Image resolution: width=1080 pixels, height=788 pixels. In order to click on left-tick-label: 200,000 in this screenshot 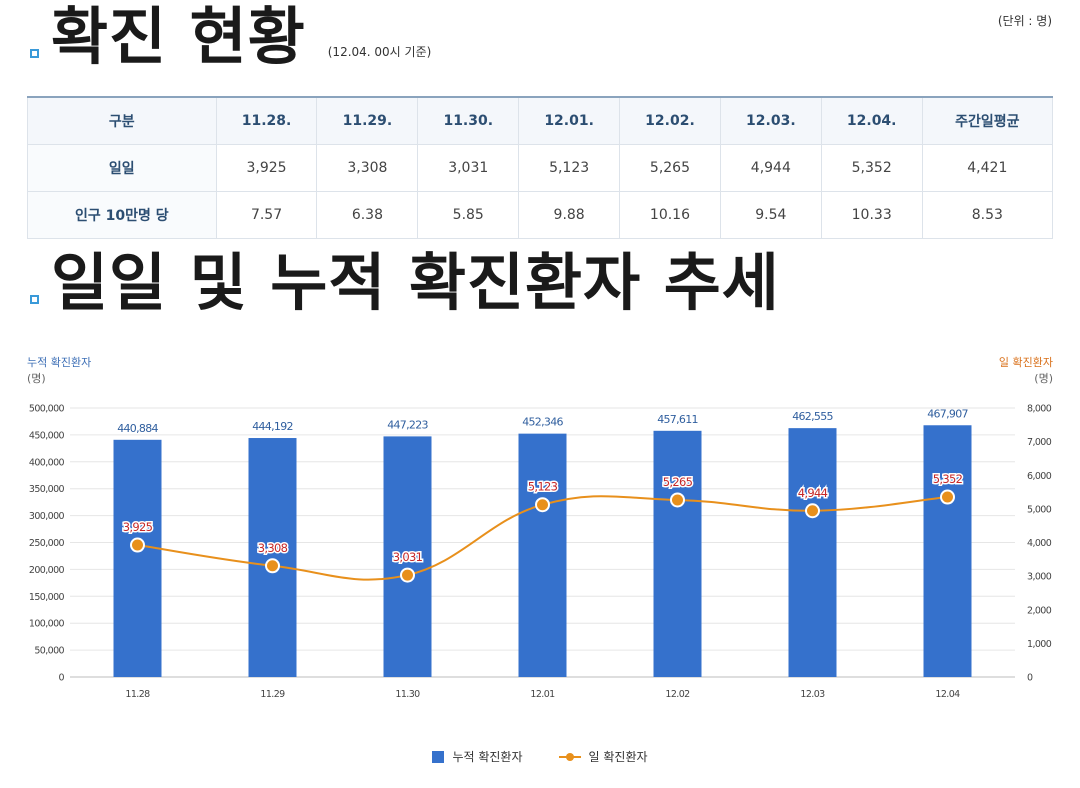, I will do `click(47, 570)`.